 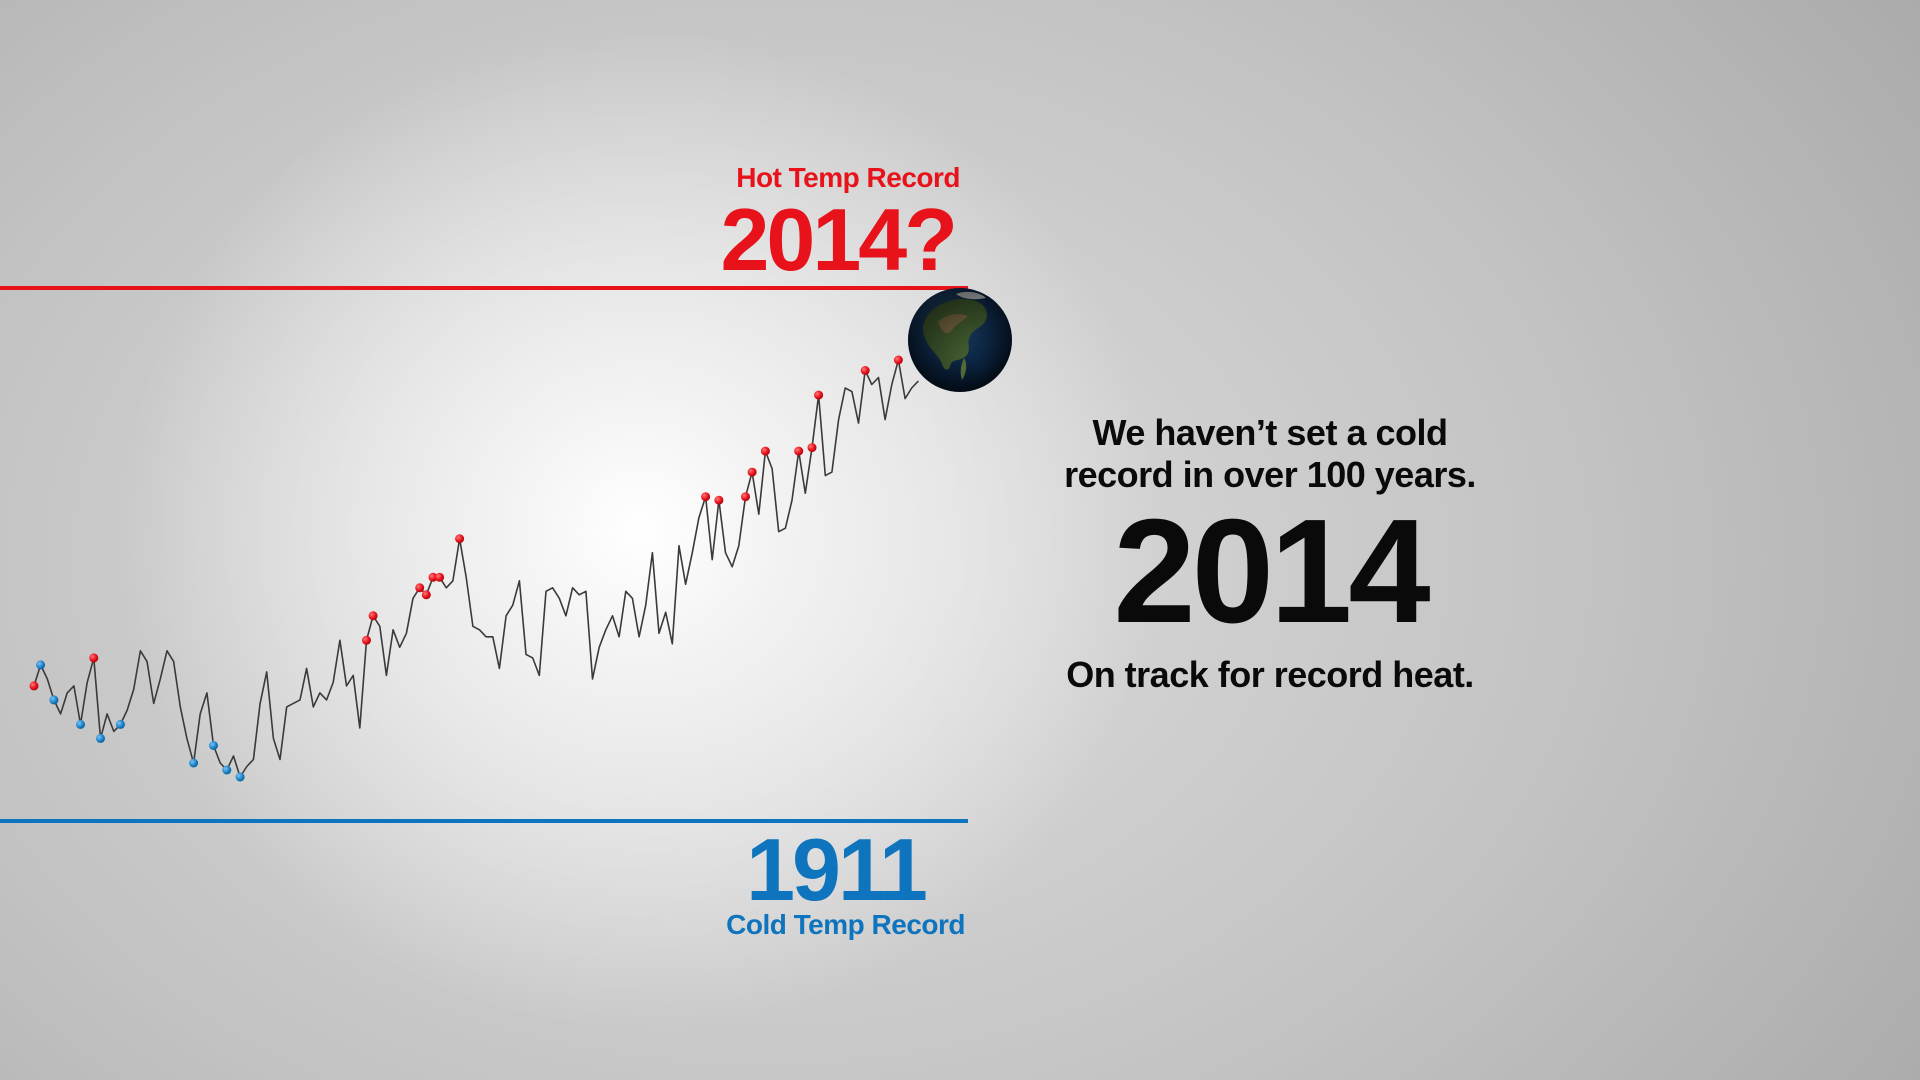 What do you see at coordinates (1271, 571) in the screenshot?
I see `side-year: 2014` at bounding box center [1271, 571].